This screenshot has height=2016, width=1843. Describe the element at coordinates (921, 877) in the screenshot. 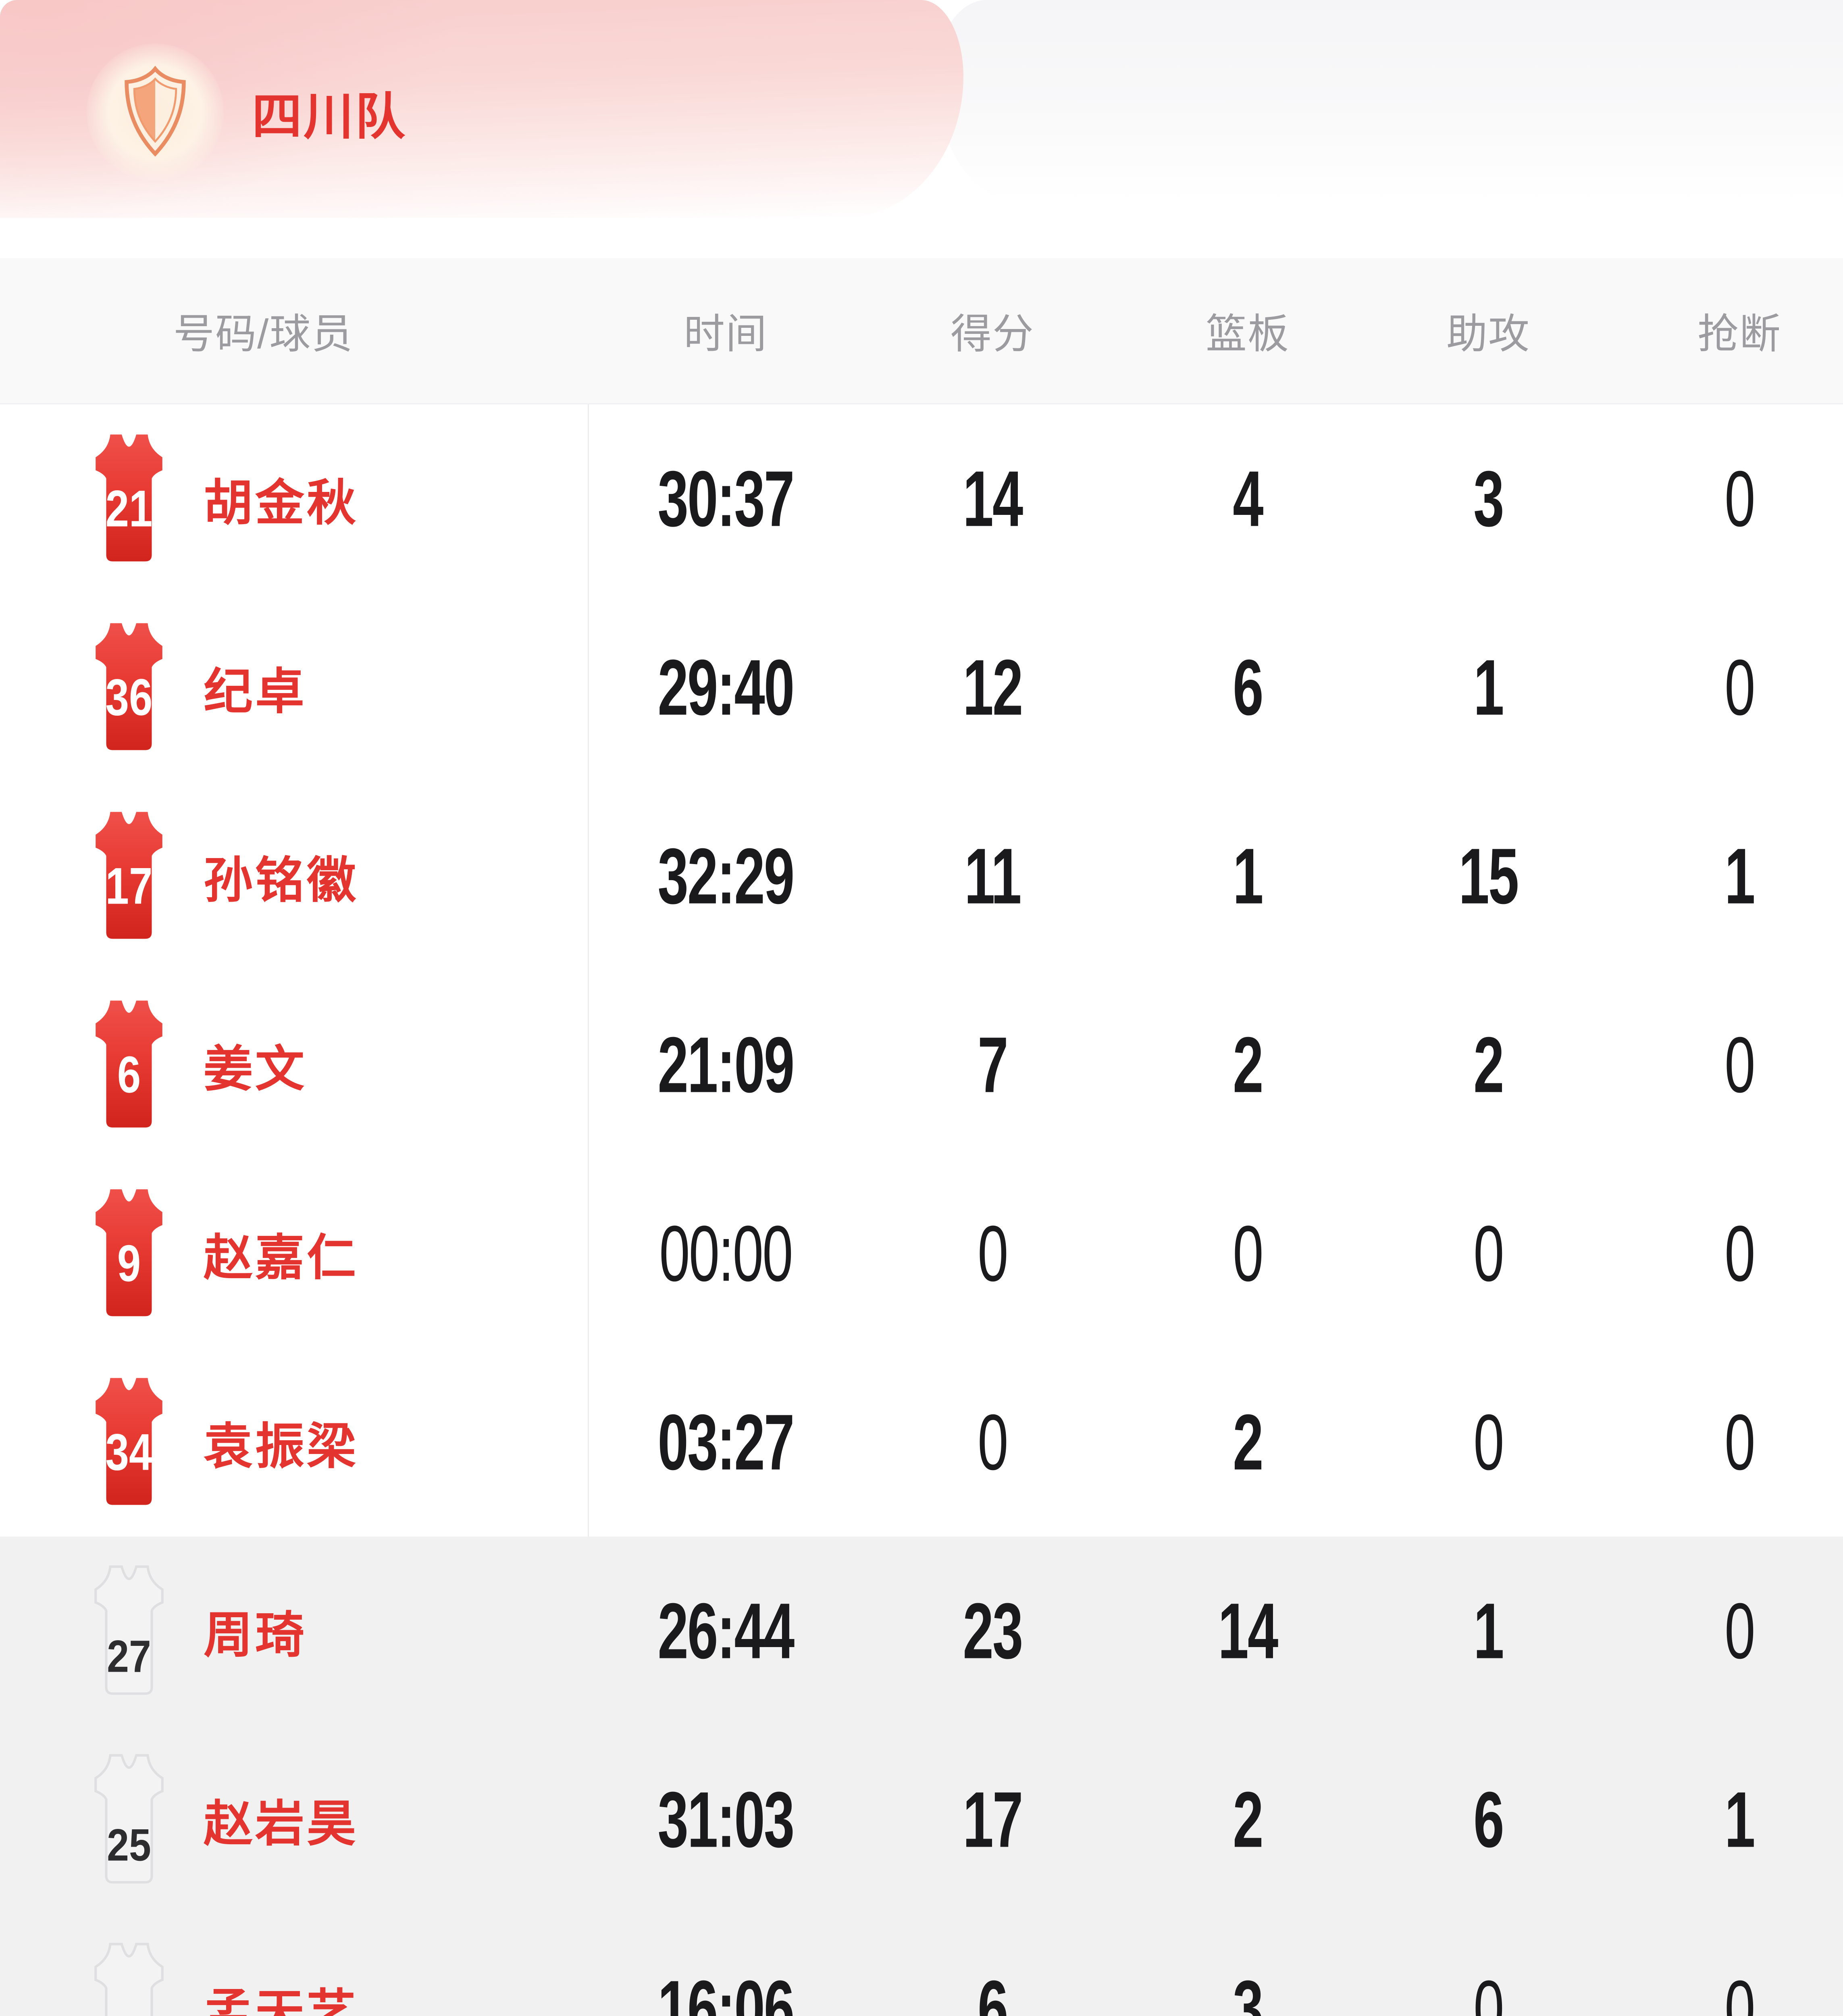

I see `player-row: 17 孙铭徽 32:29 11 1 15 1` at that location.